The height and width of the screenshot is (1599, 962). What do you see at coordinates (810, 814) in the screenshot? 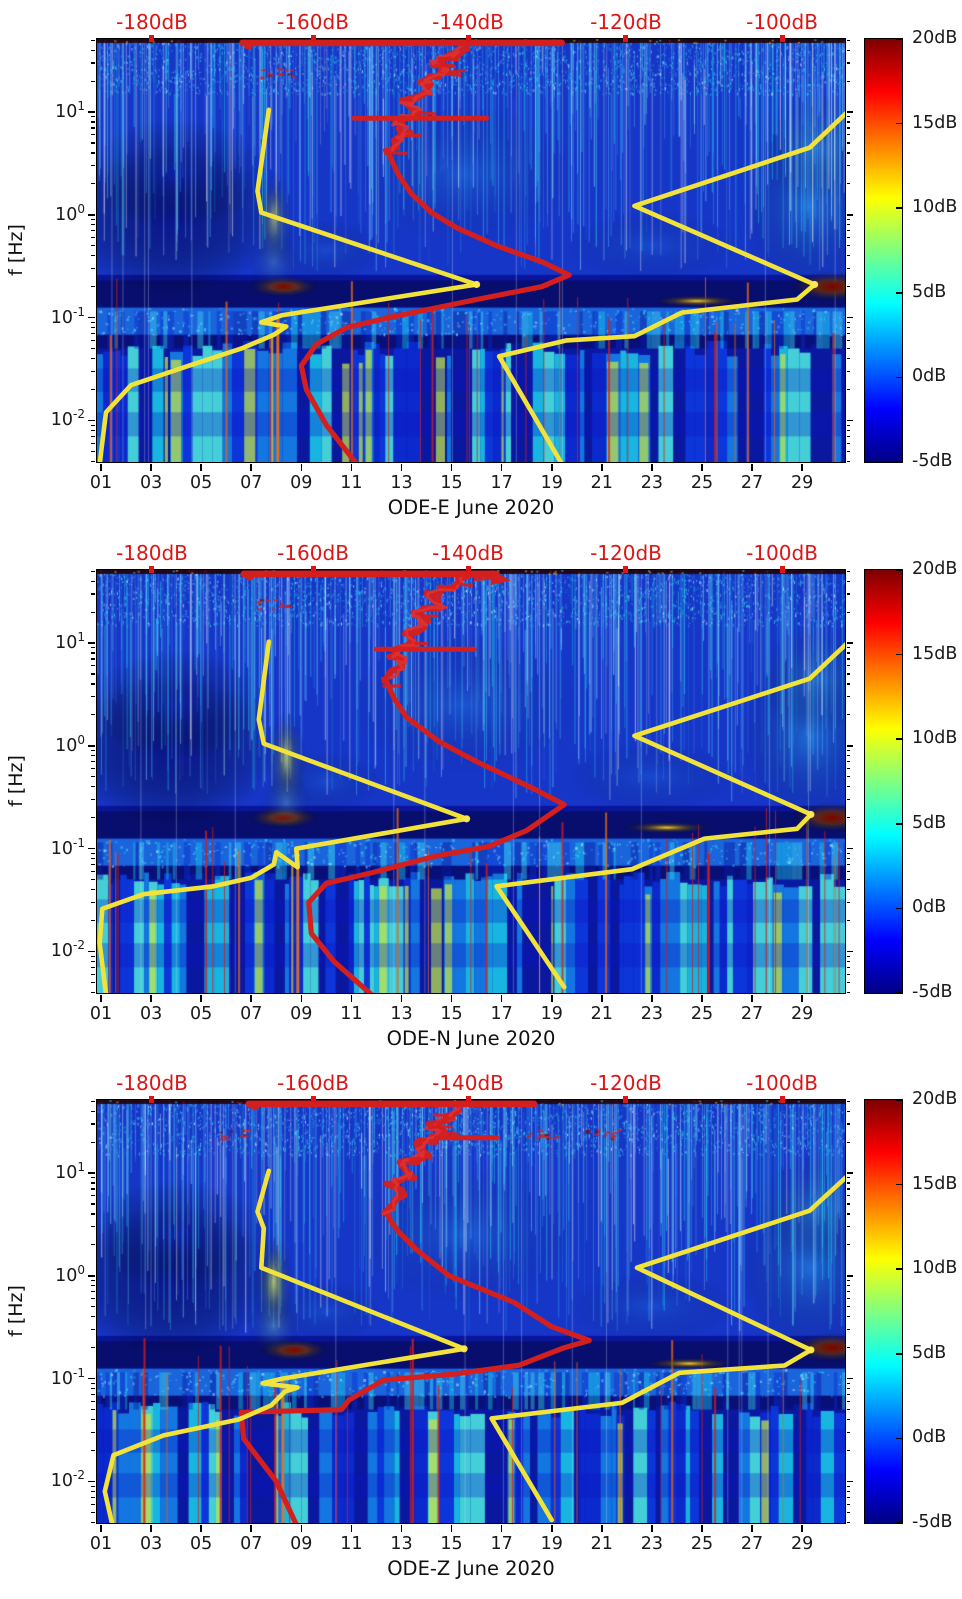
I see `yellow-curve-vertex-glow` at bounding box center [810, 814].